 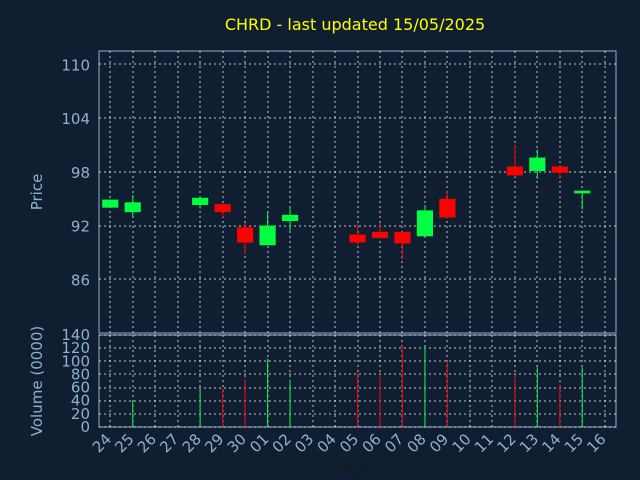 I want to click on day-tick-label: 16, so click(x=596, y=443).